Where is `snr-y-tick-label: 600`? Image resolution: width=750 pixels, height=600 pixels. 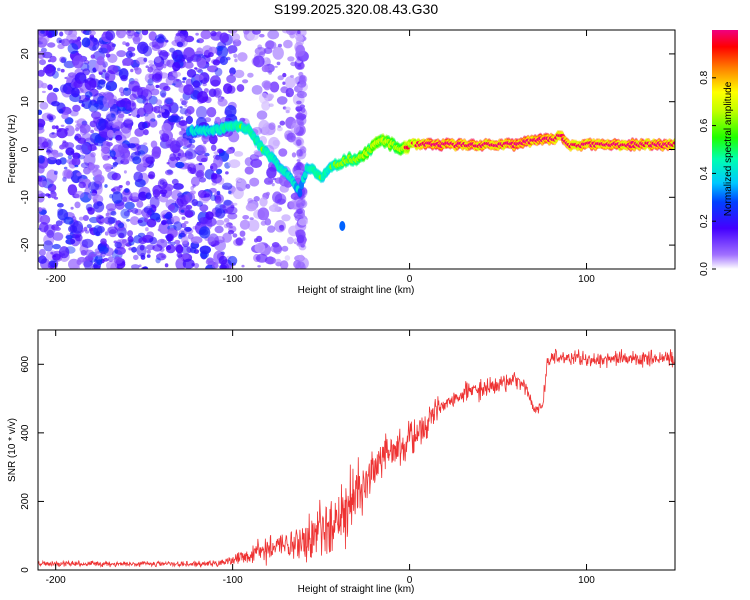 snr-y-tick-label: 600 is located at coordinates (25, 364).